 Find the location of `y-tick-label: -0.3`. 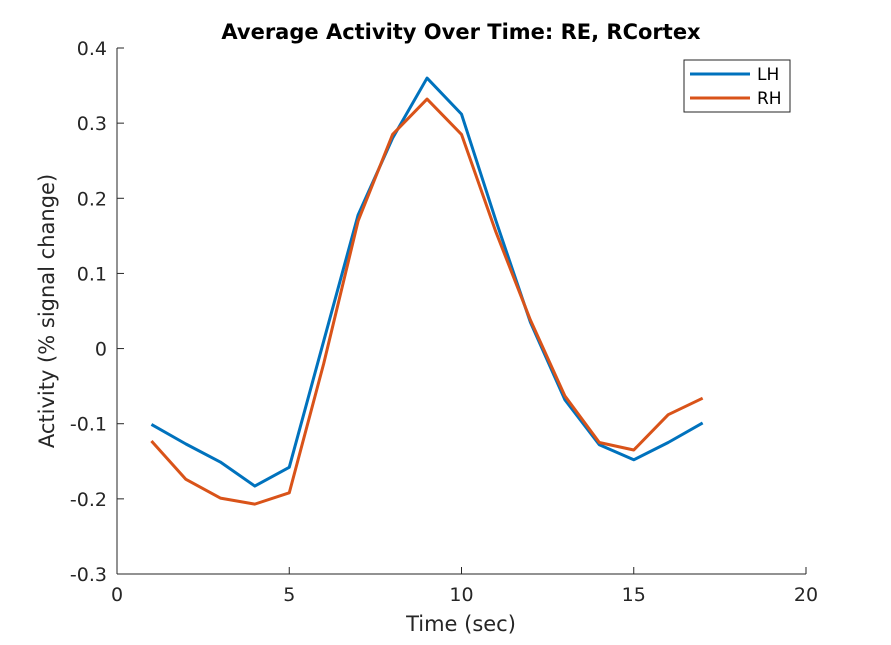

y-tick-label: -0.3 is located at coordinates (88, 575).